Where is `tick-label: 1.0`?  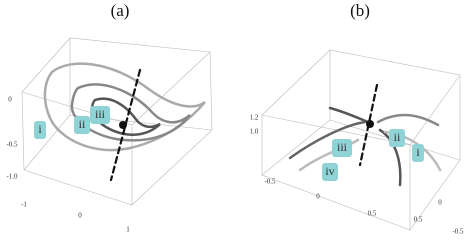 tick-label: 1.0 is located at coordinates (254, 132).